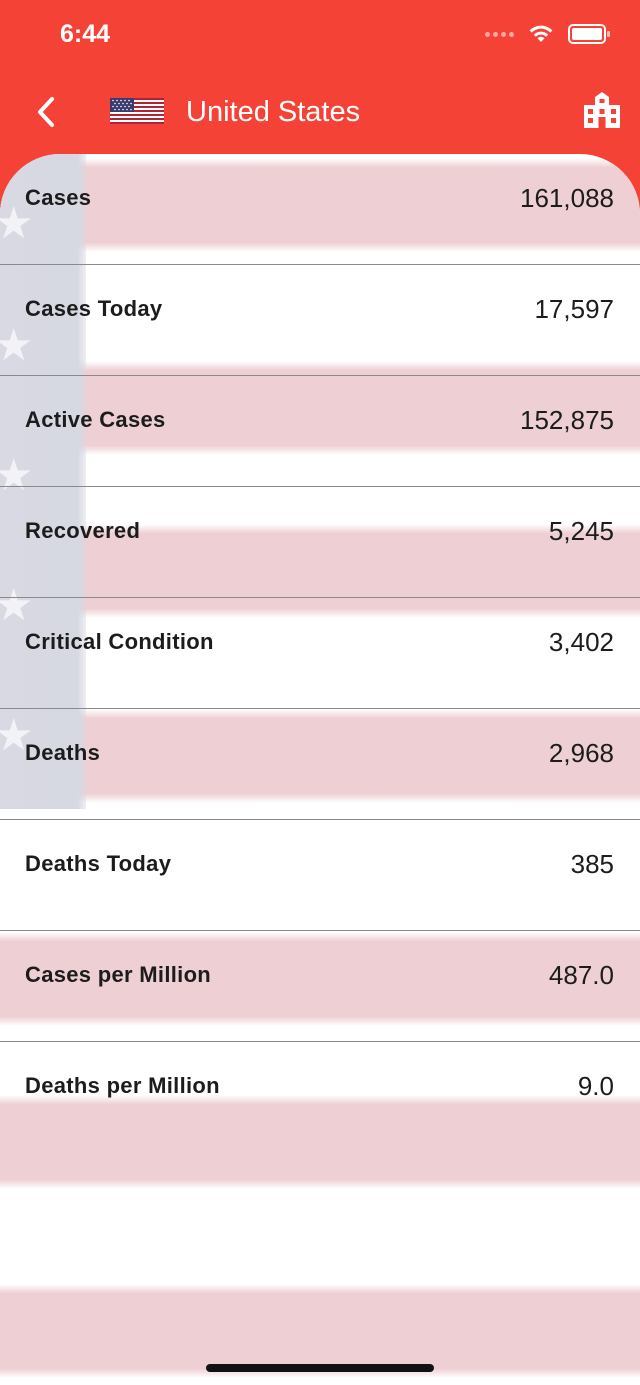 The height and width of the screenshot is (1385, 640). I want to click on nav-bar: United States, so click(320, 112).